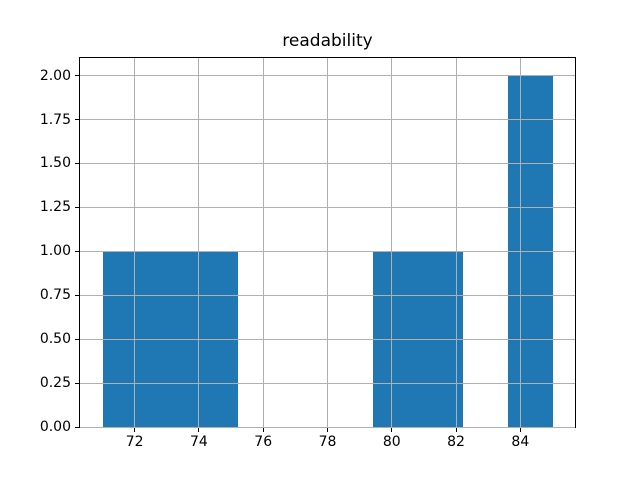  I want to click on y-tick-label: 1.75, so click(55, 119).